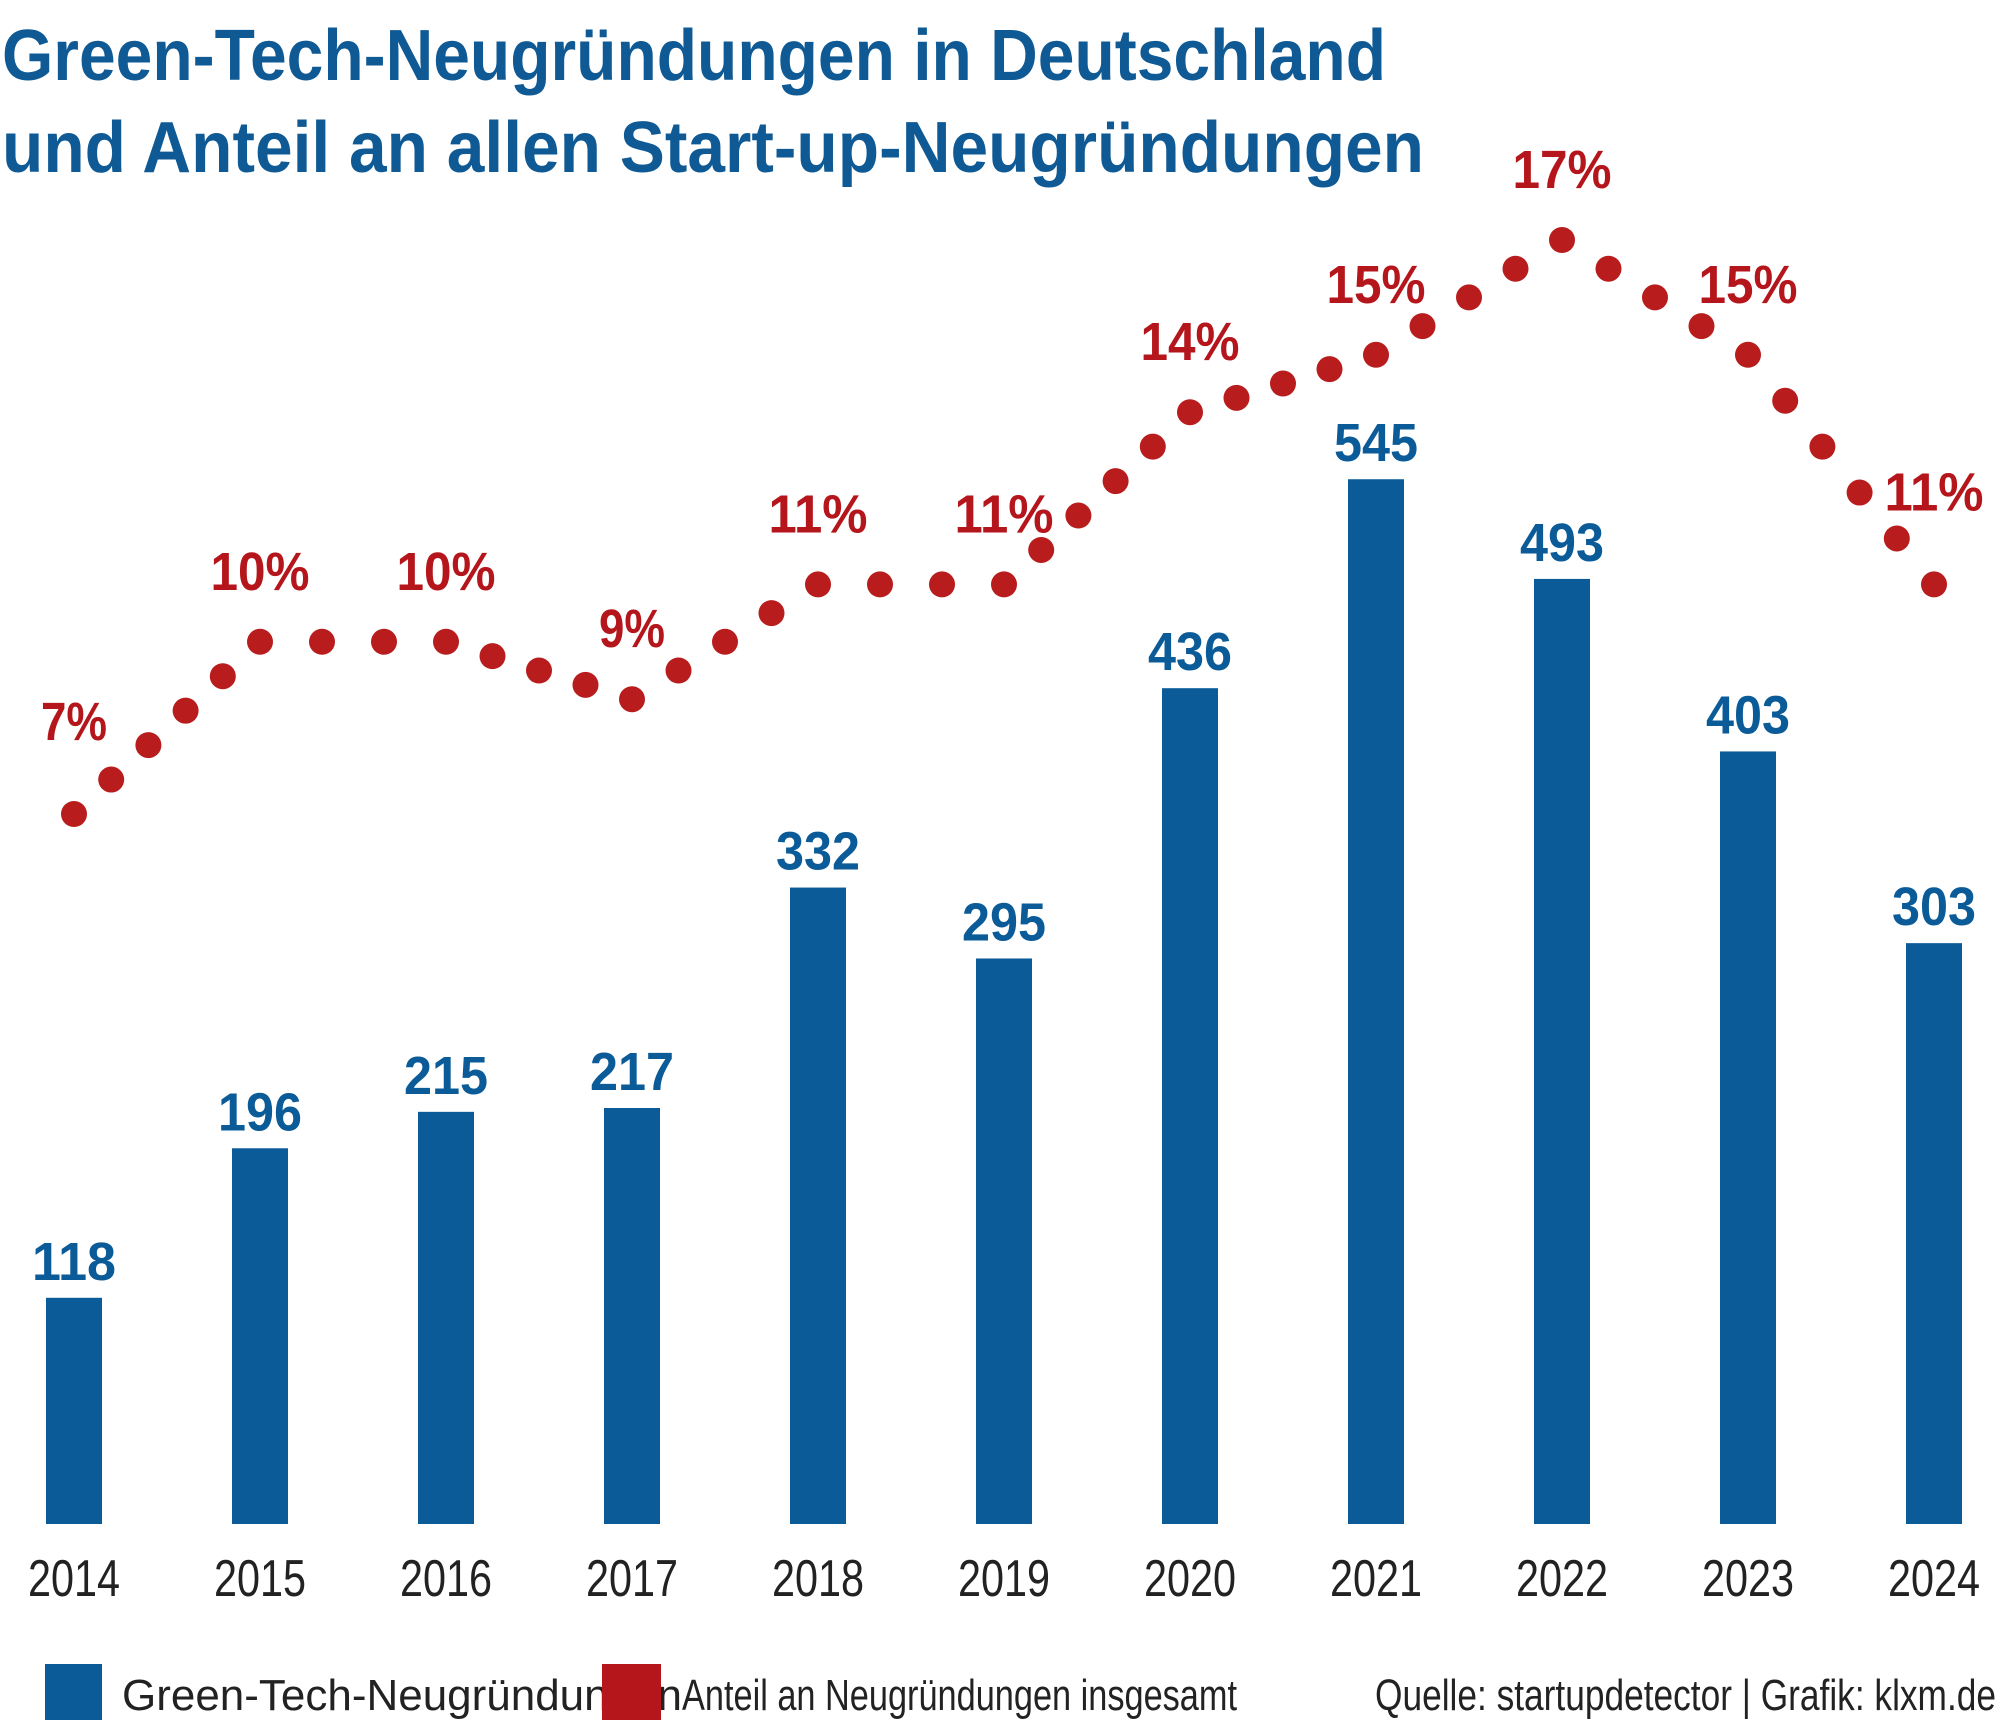 The height and width of the screenshot is (1724, 2000). Describe the element at coordinates (632, 629) in the screenshot. I see `share-value-label-2017: 9%` at that location.